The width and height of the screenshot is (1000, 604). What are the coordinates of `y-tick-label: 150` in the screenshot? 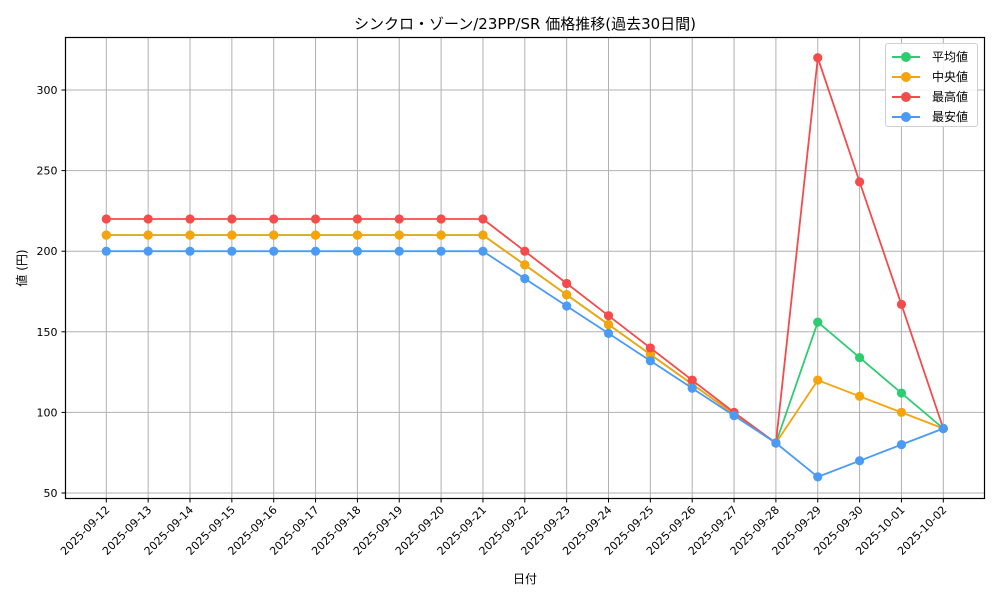 It's located at (47, 332).